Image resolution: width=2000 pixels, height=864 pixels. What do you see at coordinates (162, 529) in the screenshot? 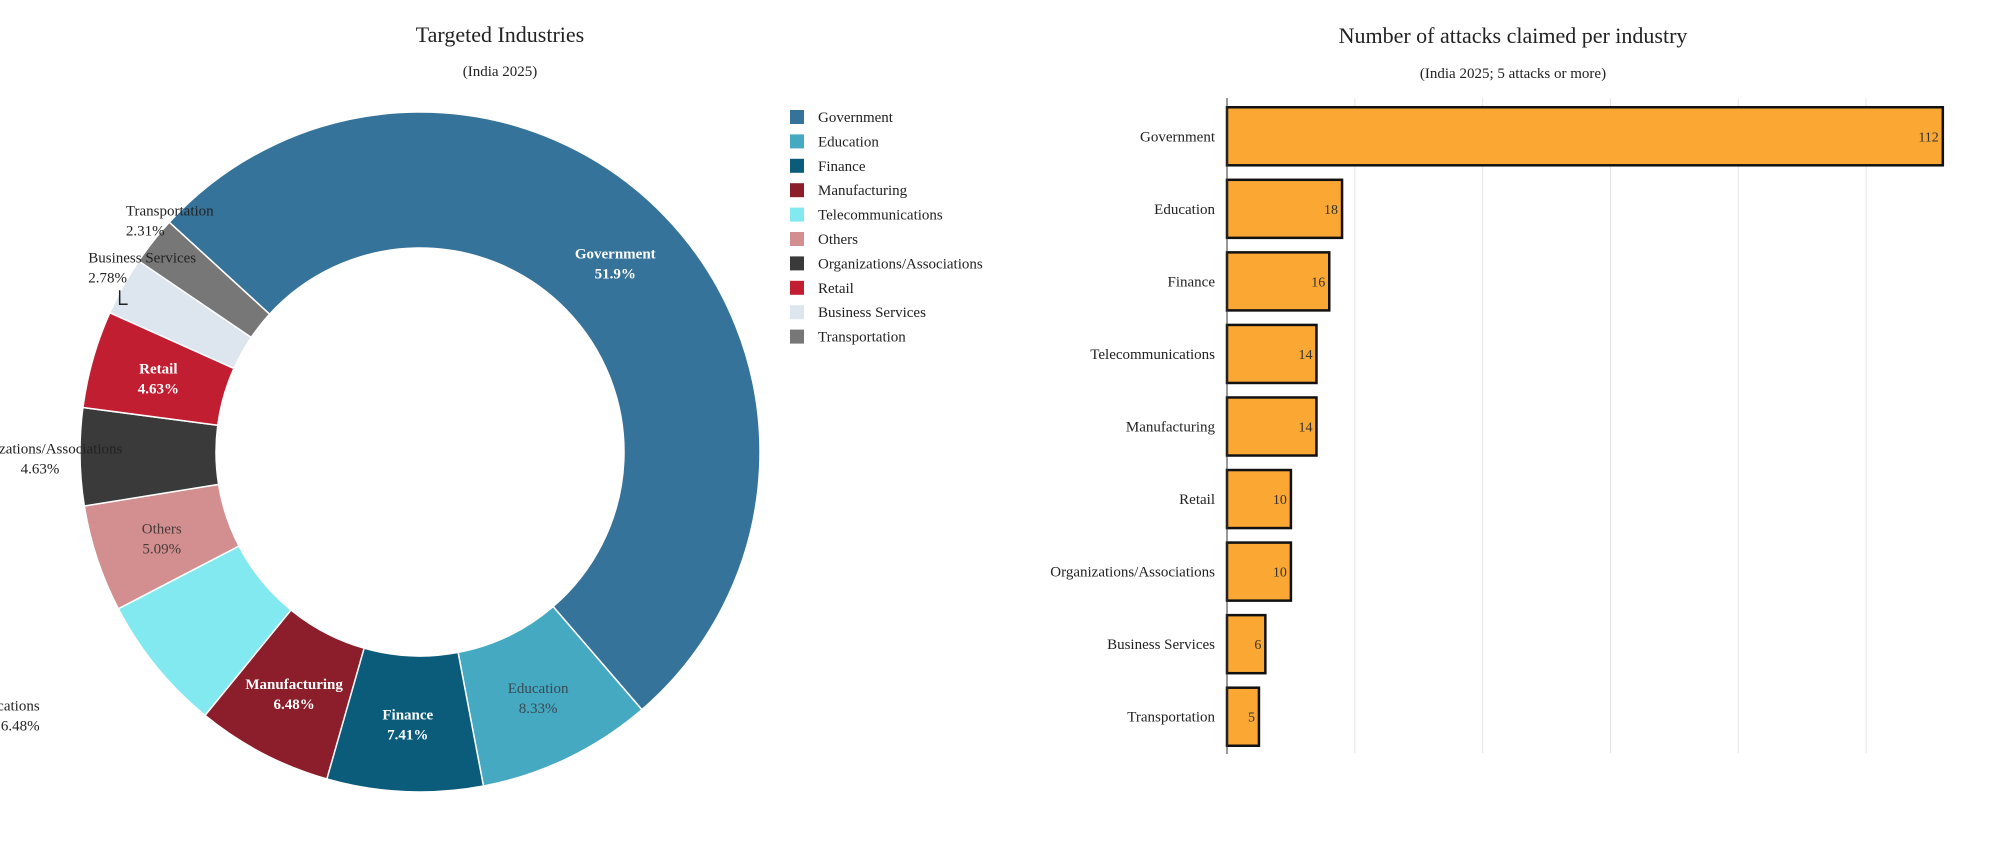
I see `donut-slice-label-name: Others` at bounding box center [162, 529].